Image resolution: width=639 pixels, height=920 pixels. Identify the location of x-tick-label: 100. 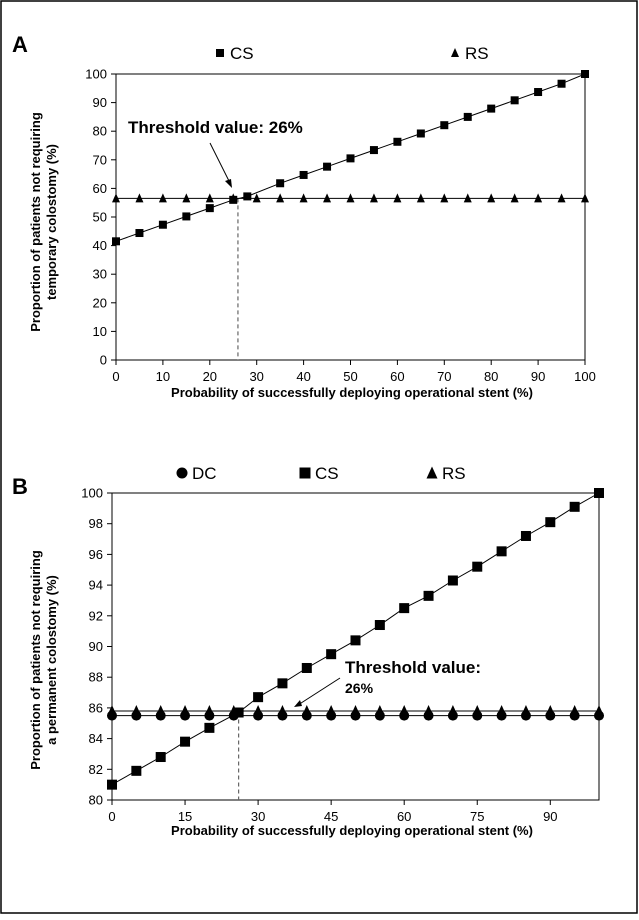
(585, 376).